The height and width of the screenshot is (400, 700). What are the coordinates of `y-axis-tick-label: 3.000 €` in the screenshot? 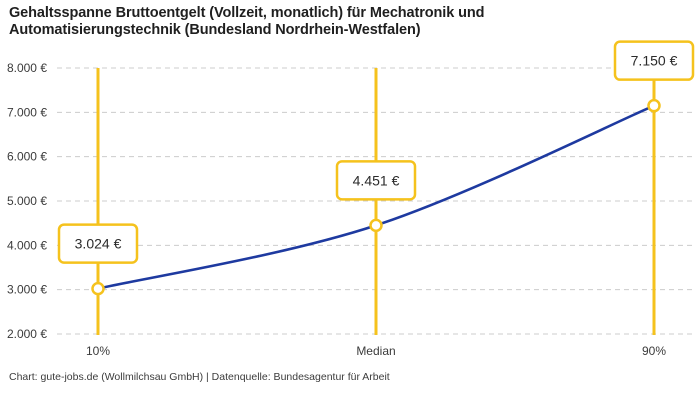 It's located at (27, 290).